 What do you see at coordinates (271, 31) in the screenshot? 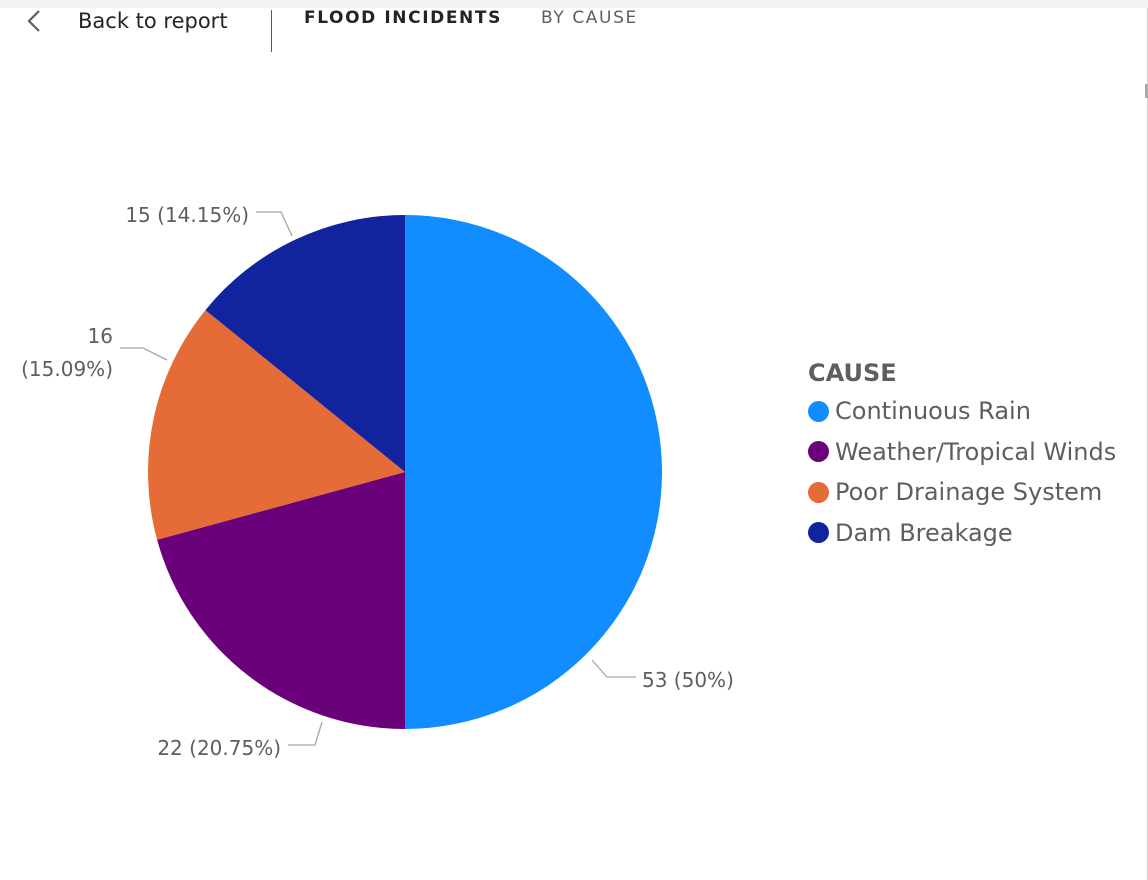
I see `header-divider` at bounding box center [271, 31].